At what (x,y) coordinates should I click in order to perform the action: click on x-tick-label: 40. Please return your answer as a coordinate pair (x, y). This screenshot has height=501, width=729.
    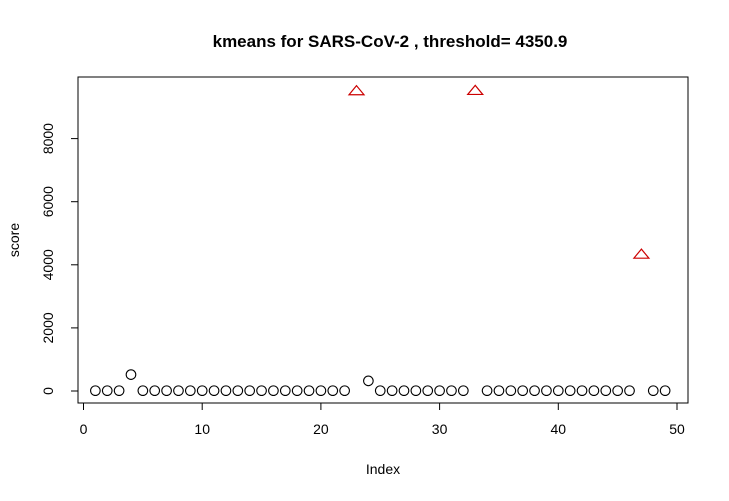
    Looking at the image, I should click on (559, 429).